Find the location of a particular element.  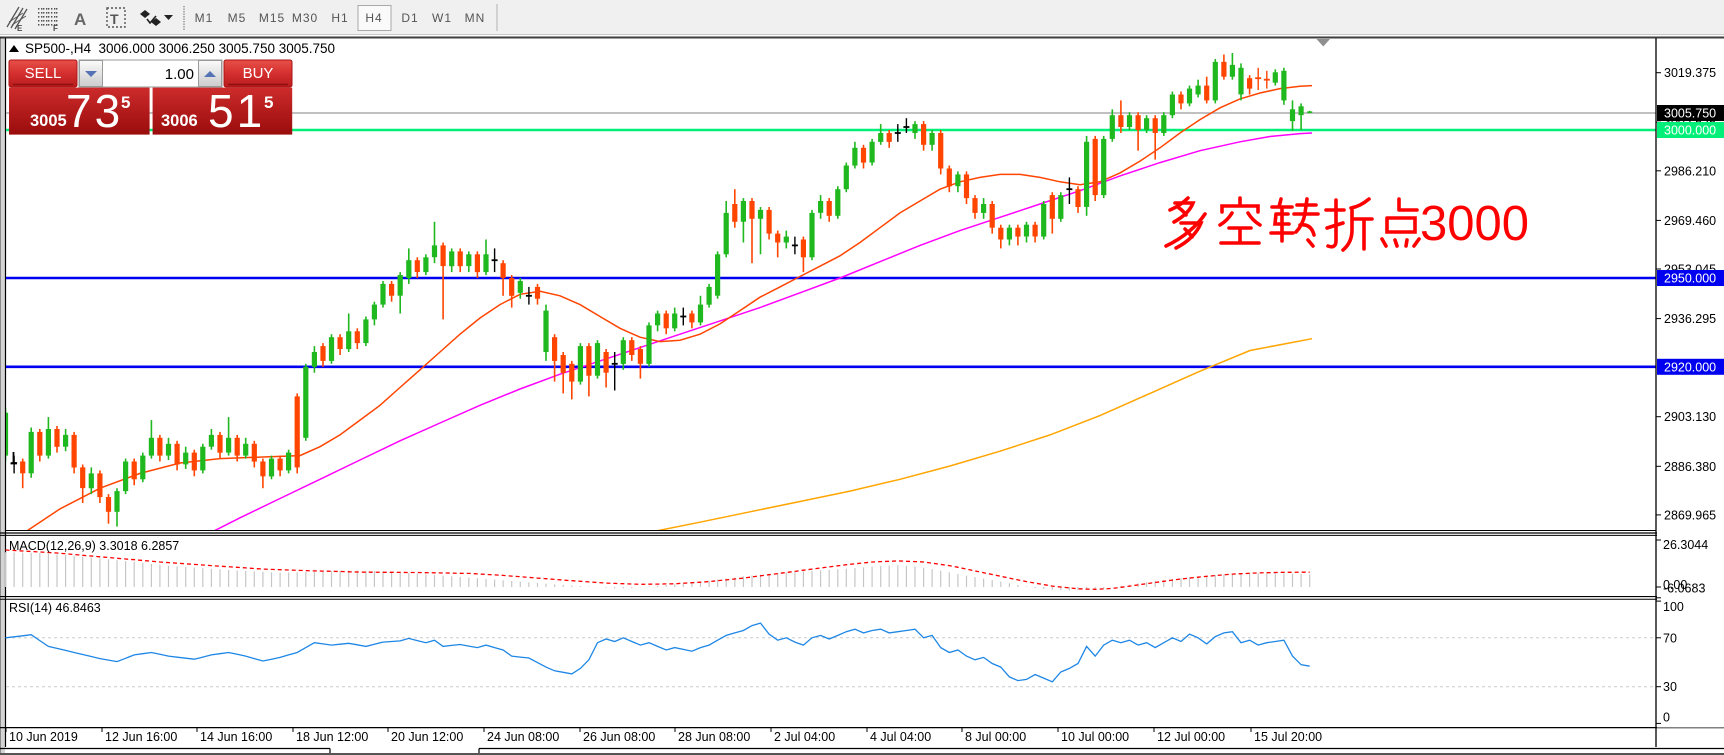

svg-text: M30 is located at coordinates (305, 18).